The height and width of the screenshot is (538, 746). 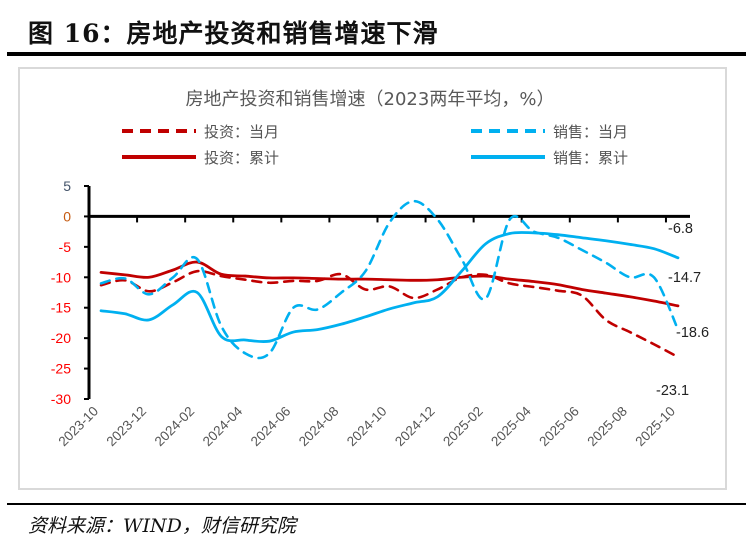 What do you see at coordinates (233, 33) in the screenshot?
I see `figure-title: 图 16：房地产投资和销售增速下滑` at bounding box center [233, 33].